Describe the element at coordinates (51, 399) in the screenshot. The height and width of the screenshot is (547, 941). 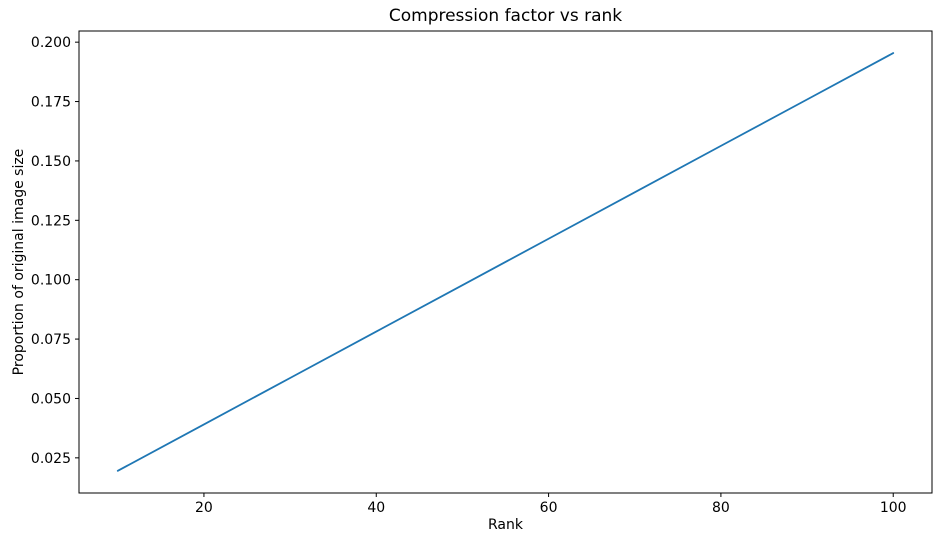
I see `y-tick-label: 0.050` at that location.